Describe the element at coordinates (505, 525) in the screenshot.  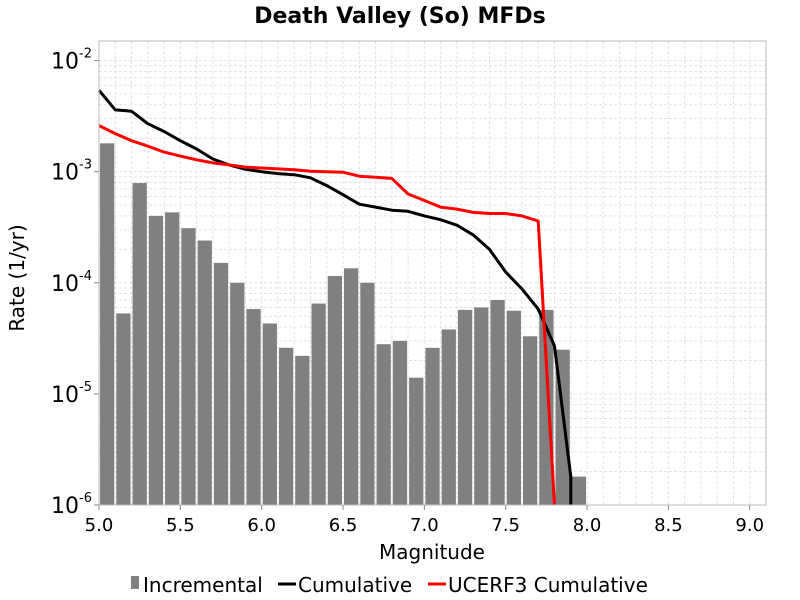
I see `x-tick-label: 7.5` at that location.